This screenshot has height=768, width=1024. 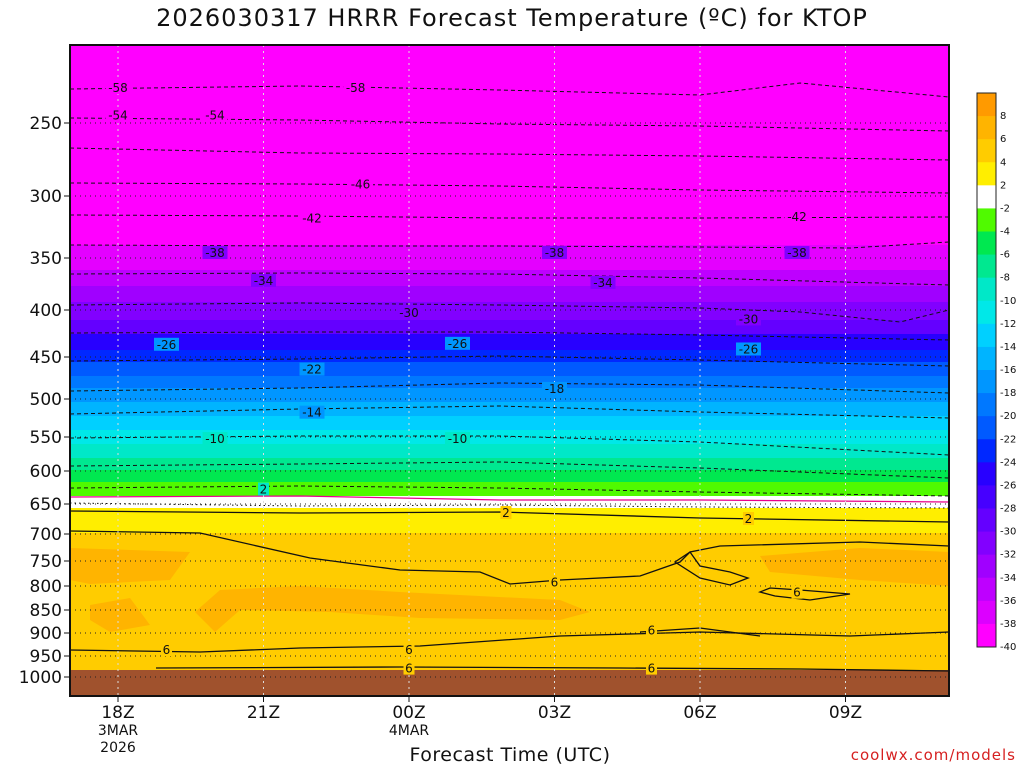 What do you see at coordinates (1005, 255) in the screenshot?
I see `colorbar-label: -6` at bounding box center [1005, 255].